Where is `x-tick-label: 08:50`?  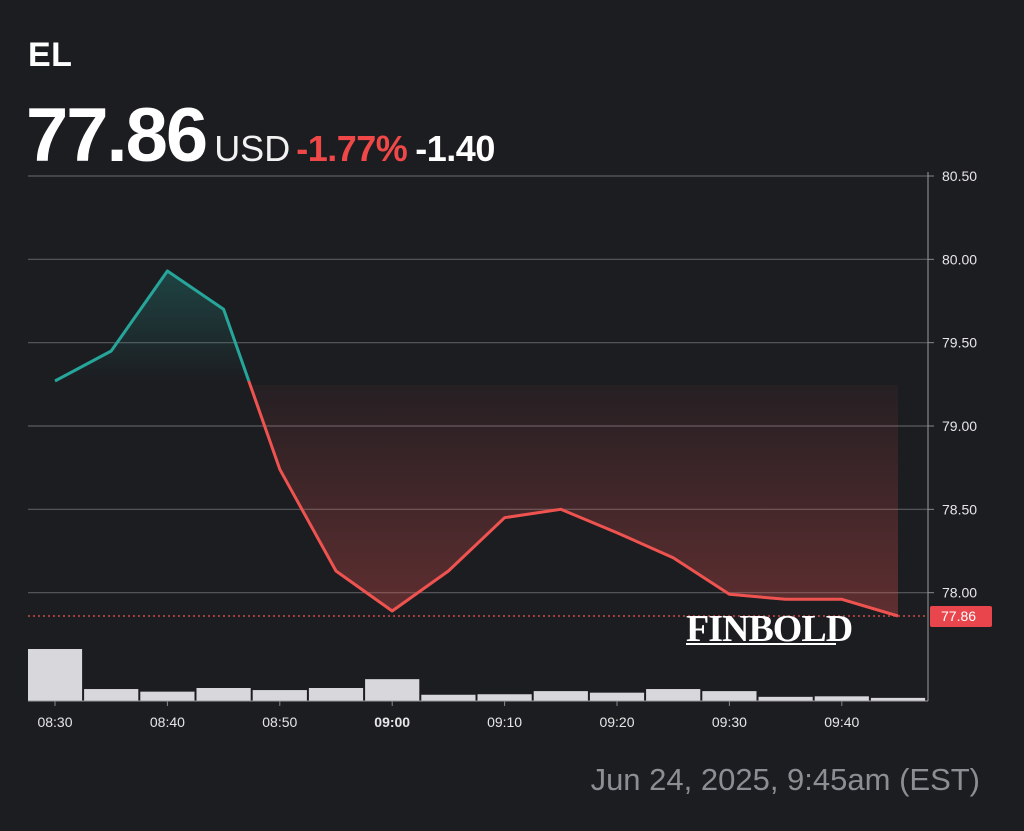 x-tick-label: 08:50 is located at coordinates (279, 722).